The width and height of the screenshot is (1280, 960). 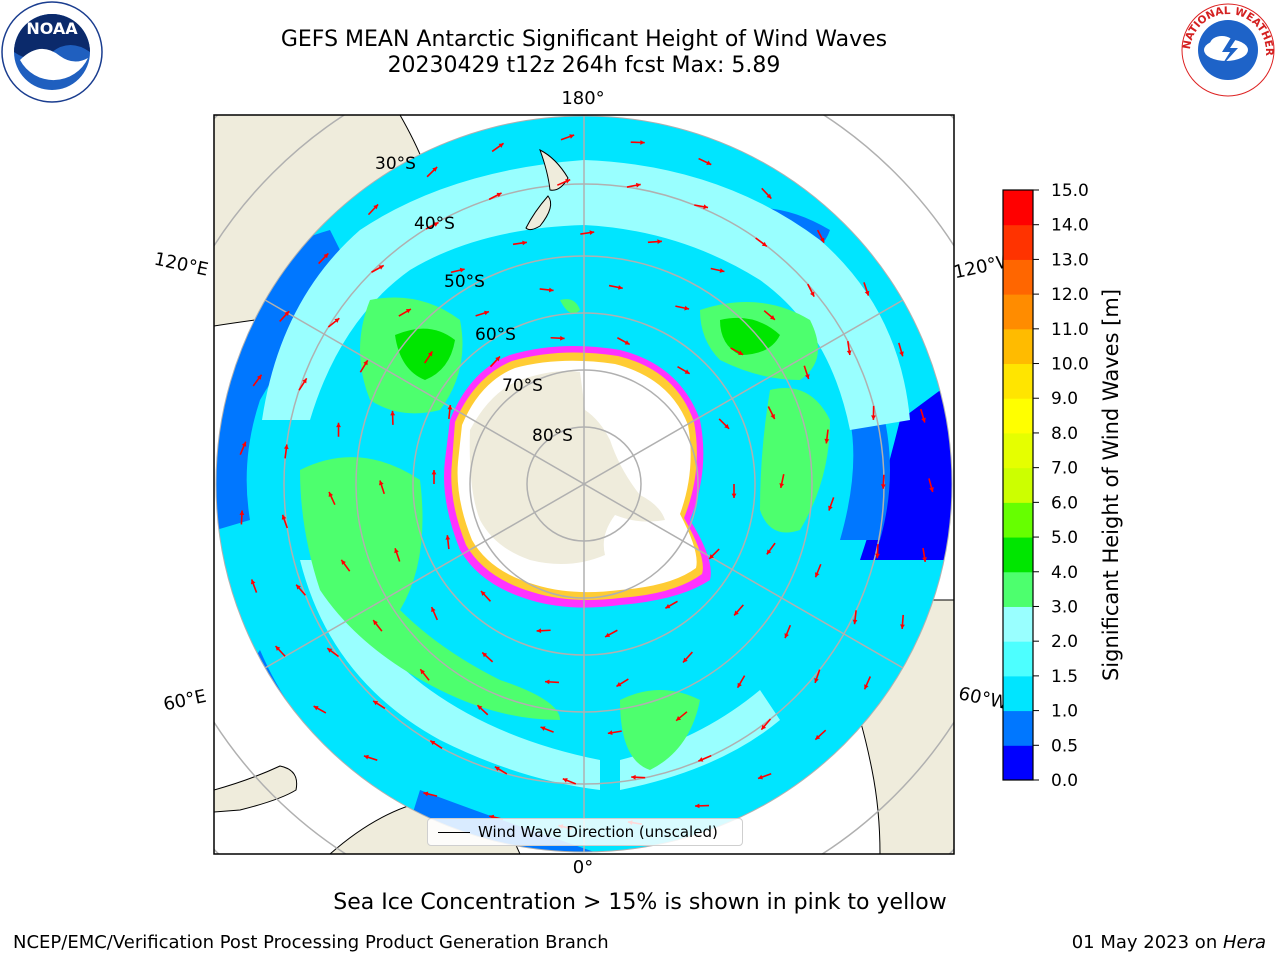 I want to click on colorbar-tick-label: 0.5, so click(x=1064, y=746).